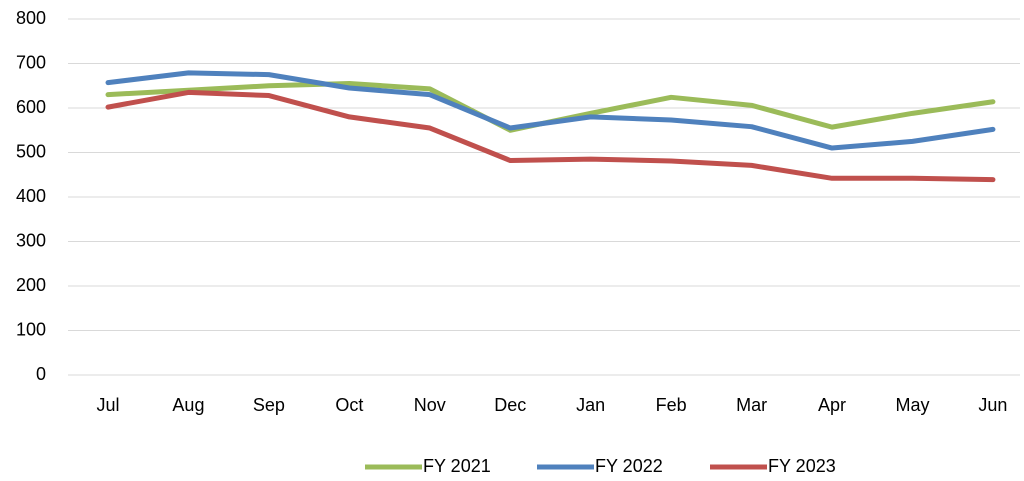 The height and width of the screenshot is (481, 1024). What do you see at coordinates (550, 110) in the screenshot?
I see `series-line` at bounding box center [550, 110].